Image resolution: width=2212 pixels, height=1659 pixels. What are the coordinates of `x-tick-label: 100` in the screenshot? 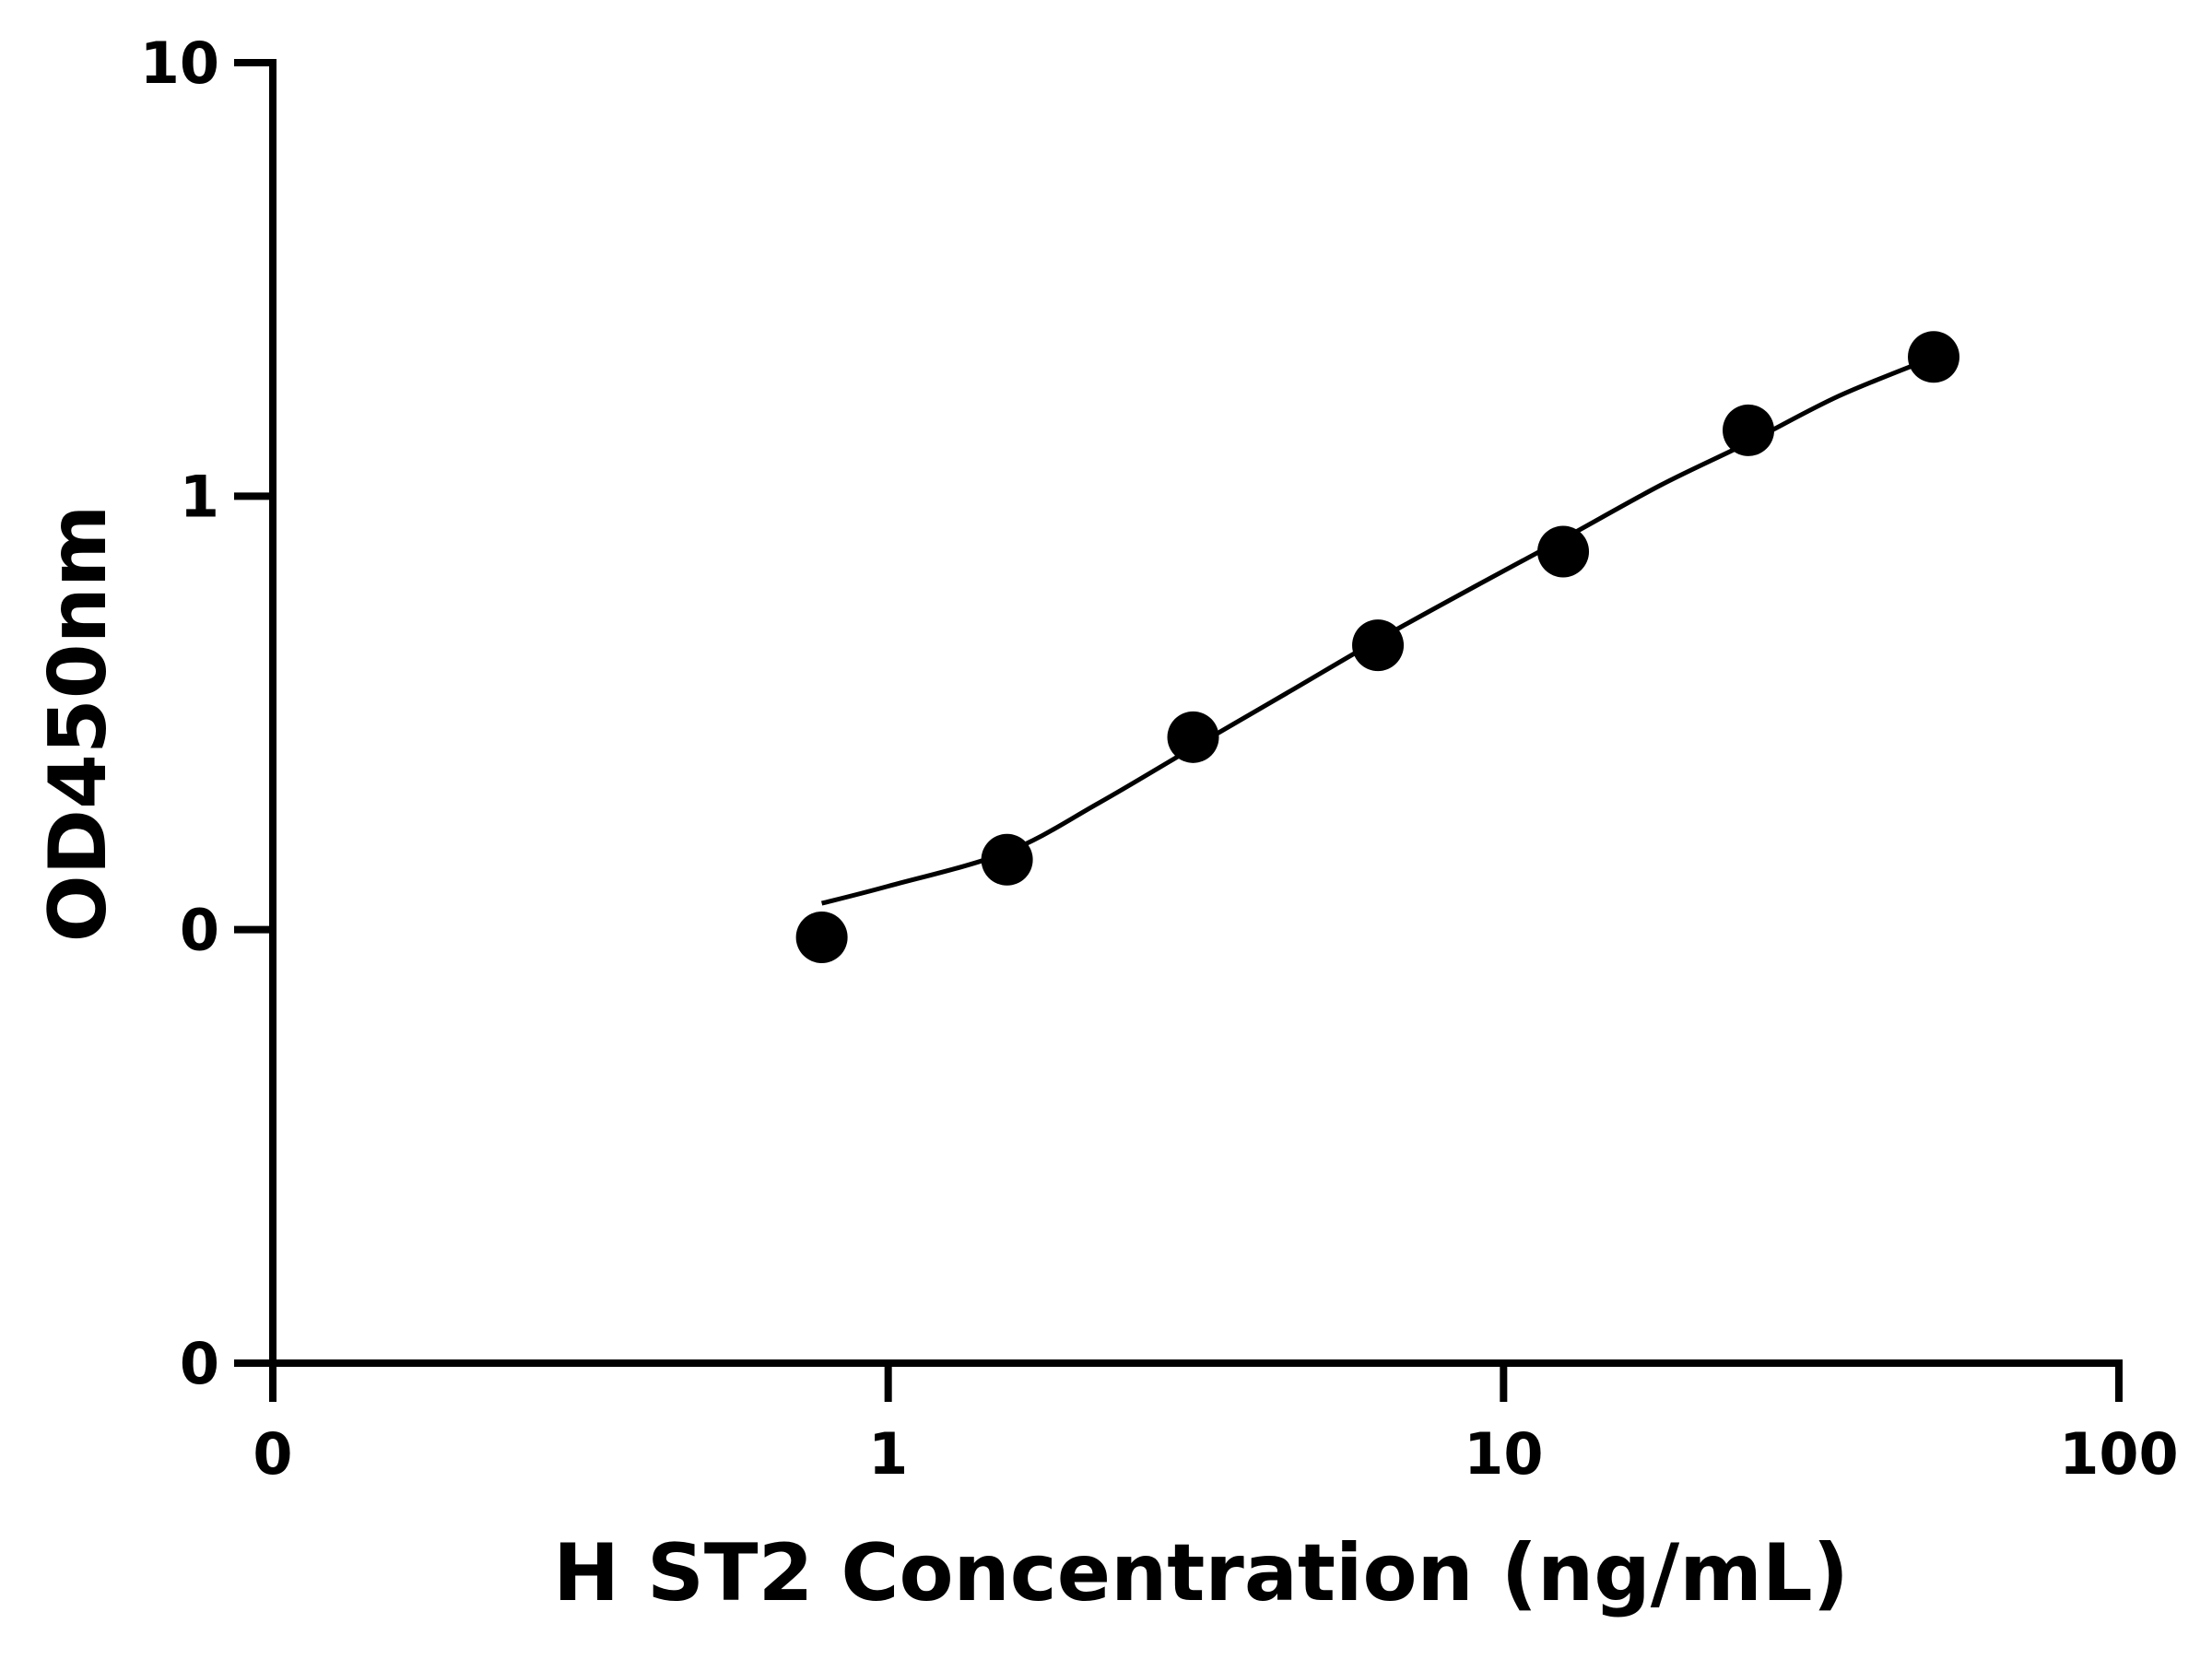 It's located at (2118, 1454).